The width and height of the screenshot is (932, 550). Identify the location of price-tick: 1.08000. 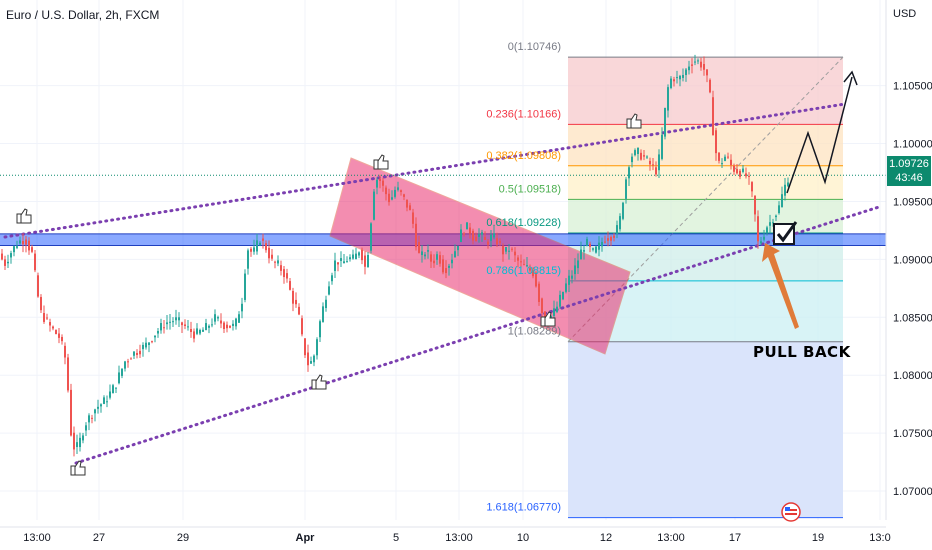
(912, 376).